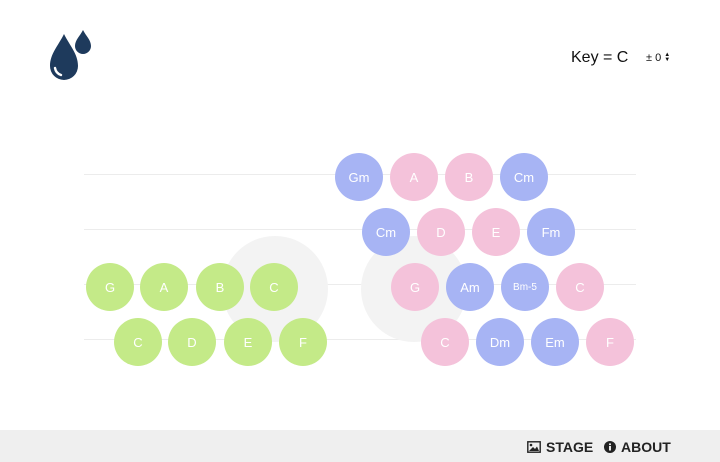 The image size is (720, 462). I want to click on transpose-value: ± 0, so click(654, 58).